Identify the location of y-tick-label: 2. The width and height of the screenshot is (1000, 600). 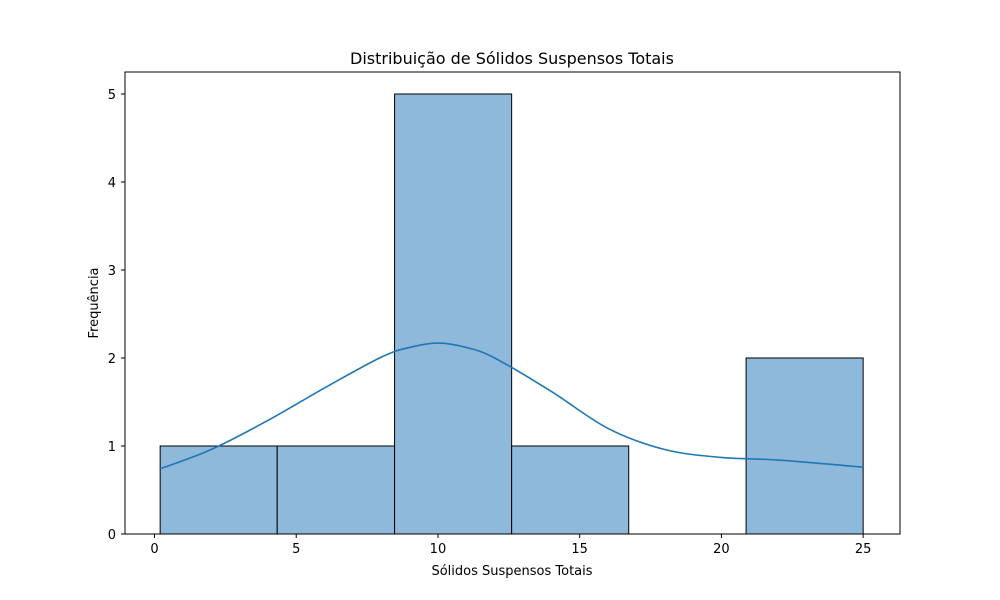
(112, 359).